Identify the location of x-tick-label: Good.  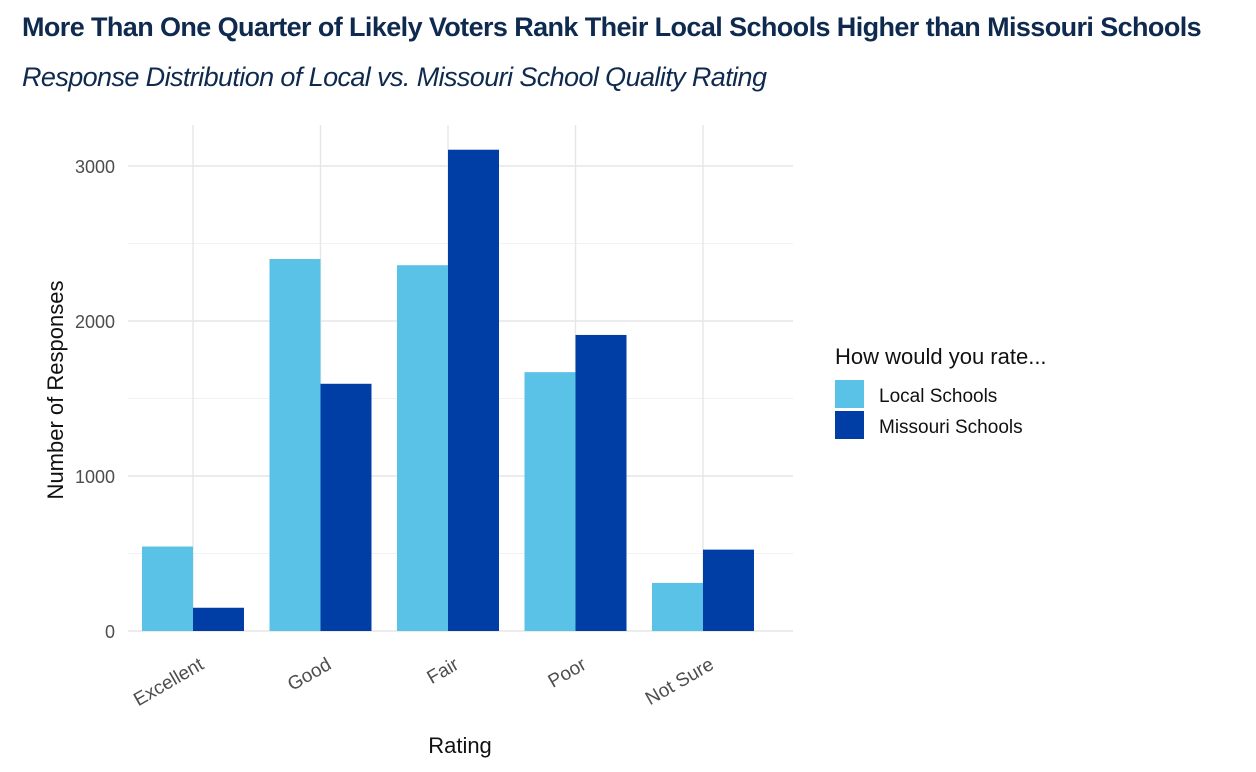
(309, 674).